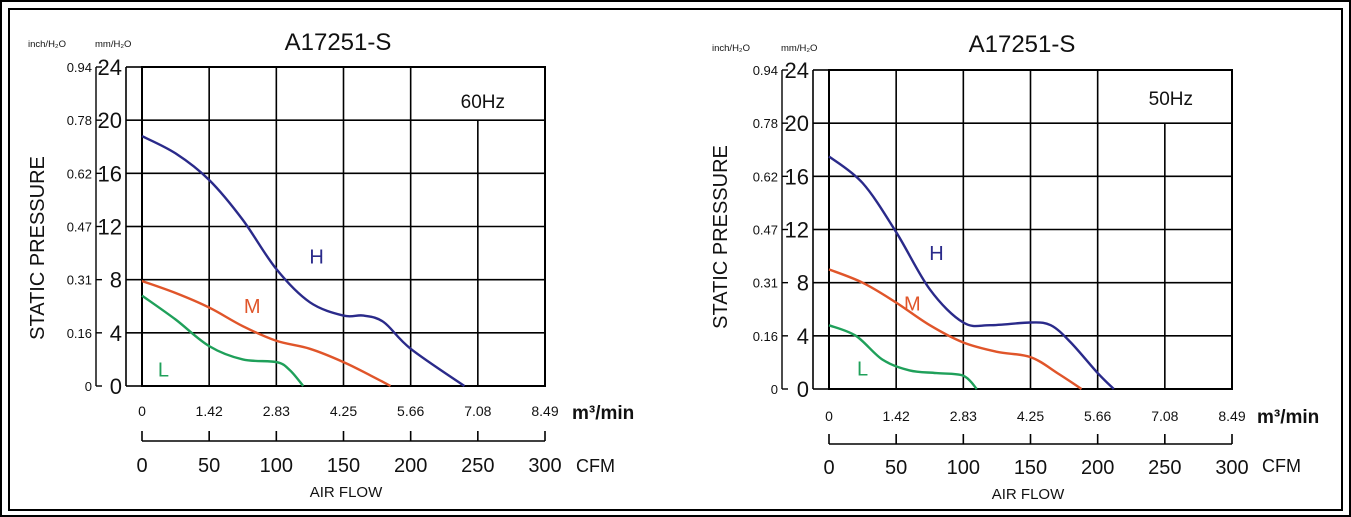 The width and height of the screenshot is (1351, 517). I want to click on frequency-label: 50Hz, so click(1171, 99).